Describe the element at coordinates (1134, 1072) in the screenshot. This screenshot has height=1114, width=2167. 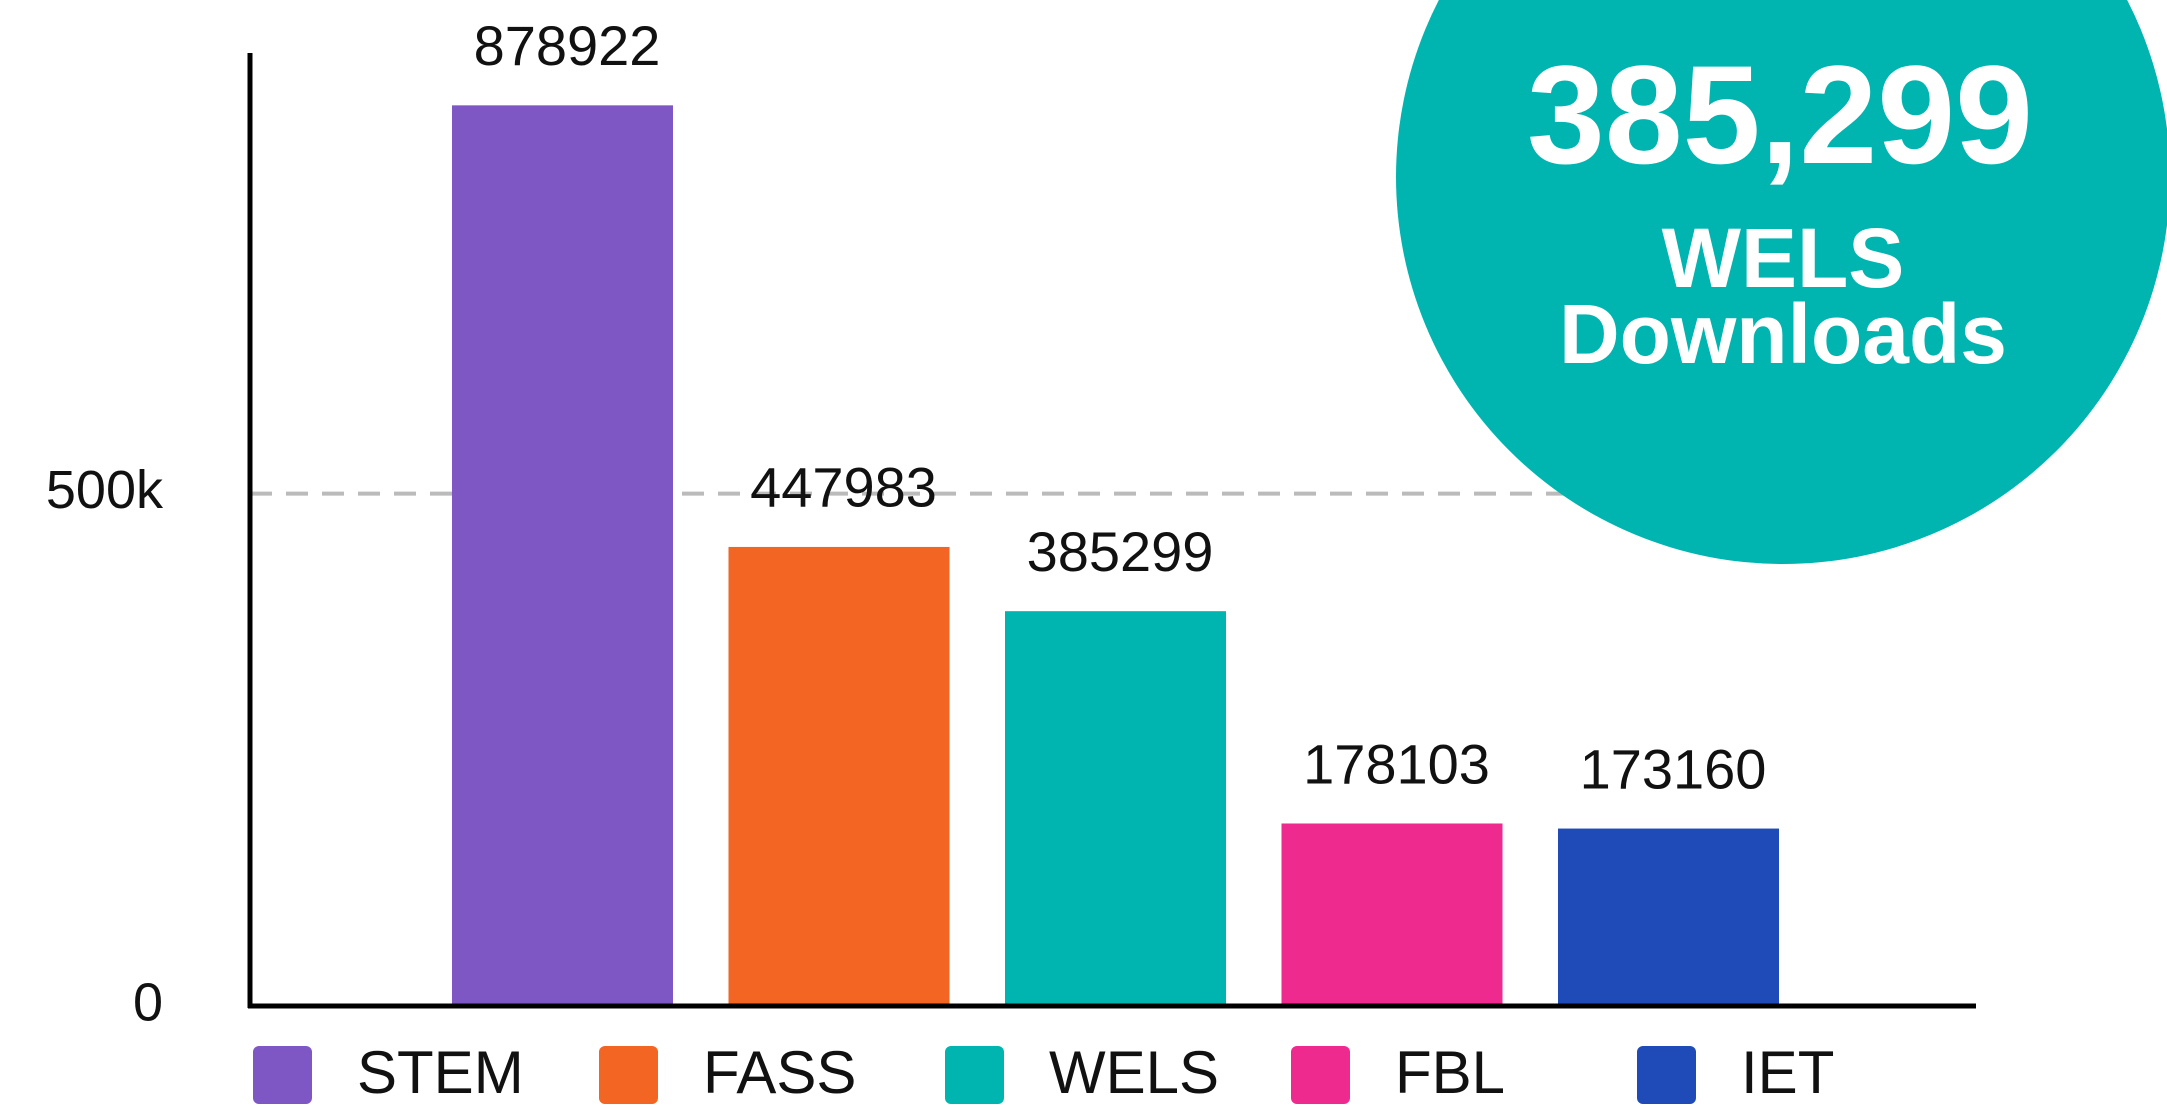
I see `legend-label: WELS` at that location.